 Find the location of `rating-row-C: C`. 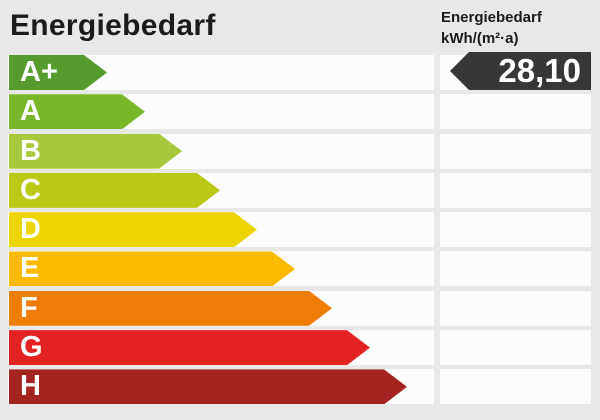

rating-row-C: C is located at coordinates (299, 190).